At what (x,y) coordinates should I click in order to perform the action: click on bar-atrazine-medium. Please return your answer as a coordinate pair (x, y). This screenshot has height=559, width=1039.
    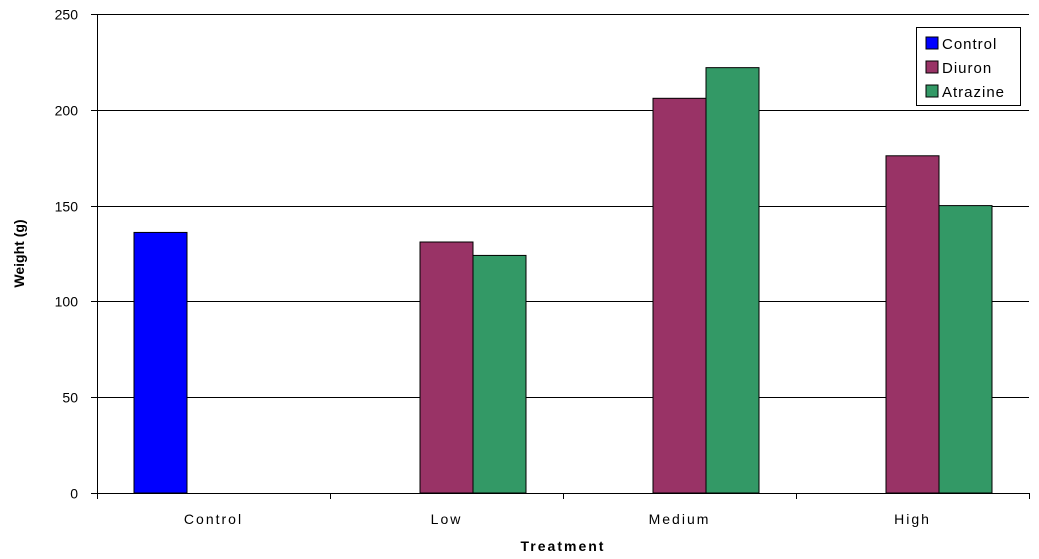
    Looking at the image, I should click on (732, 280).